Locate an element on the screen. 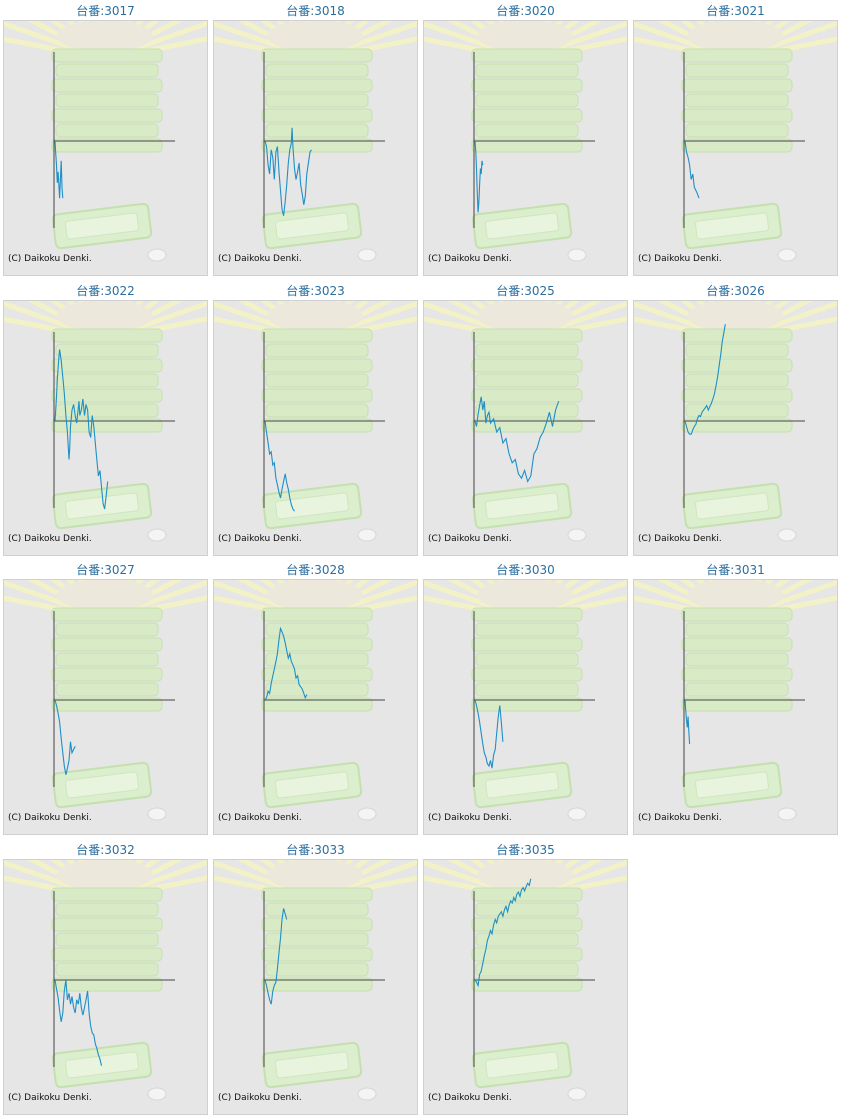 This screenshot has width=841, height=1119. machine-number-link: 台番:3028 is located at coordinates (315, 570).